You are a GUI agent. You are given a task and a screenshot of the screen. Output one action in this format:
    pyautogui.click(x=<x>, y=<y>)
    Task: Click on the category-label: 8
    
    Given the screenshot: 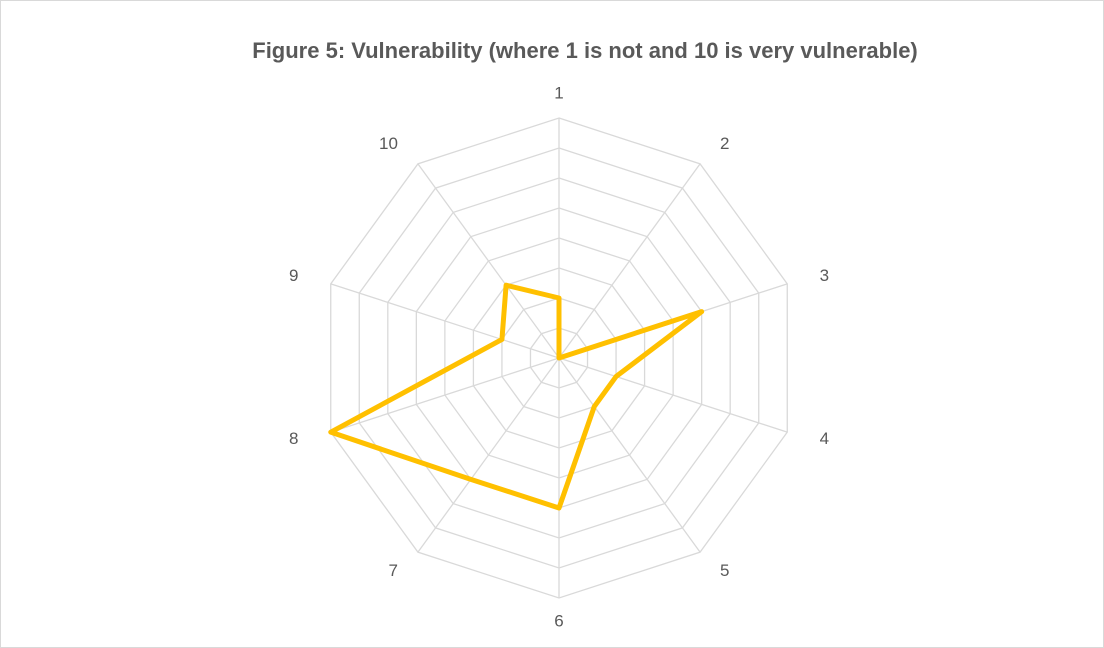 What is the action you would take?
    pyautogui.click(x=293, y=438)
    